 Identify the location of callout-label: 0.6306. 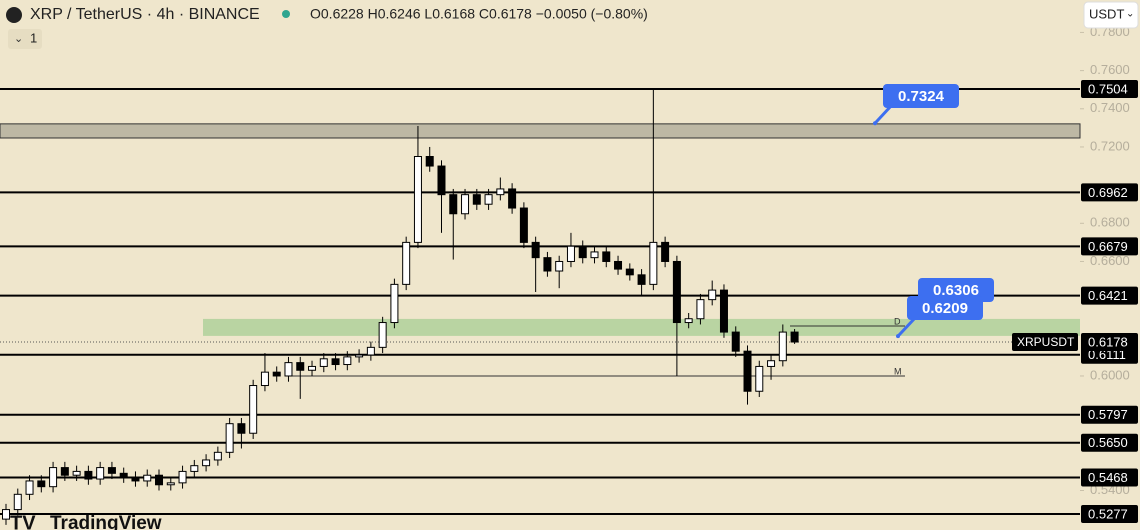
(956, 290).